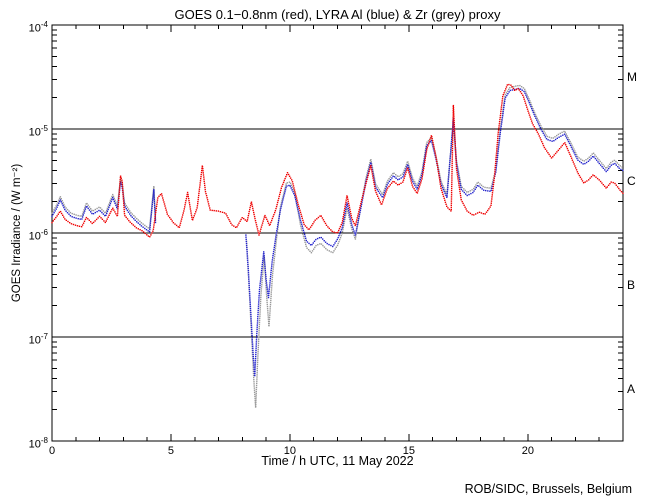 The image size is (650, 500). What do you see at coordinates (38, 339) in the screenshot?
I see `y-tick-label: 10⁻⁷` at bounding box center [38, 339].